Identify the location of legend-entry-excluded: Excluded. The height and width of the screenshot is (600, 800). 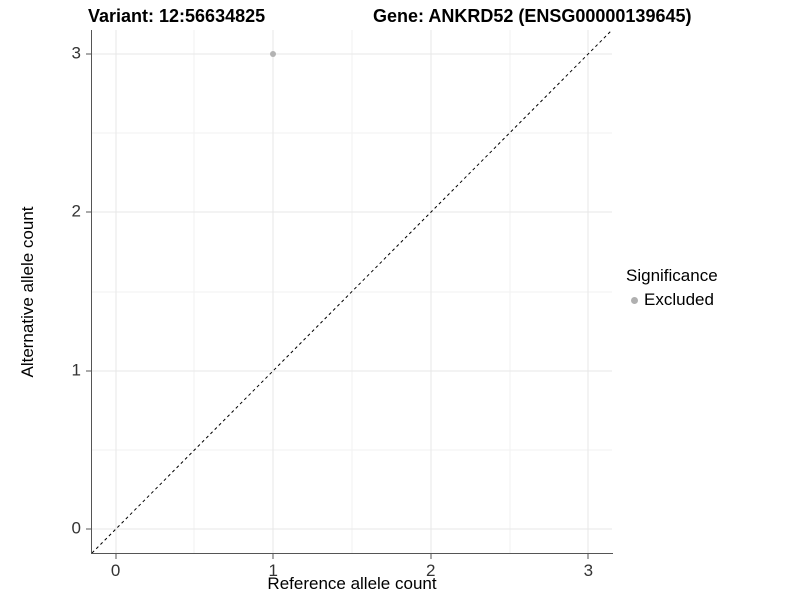
(672, 300).